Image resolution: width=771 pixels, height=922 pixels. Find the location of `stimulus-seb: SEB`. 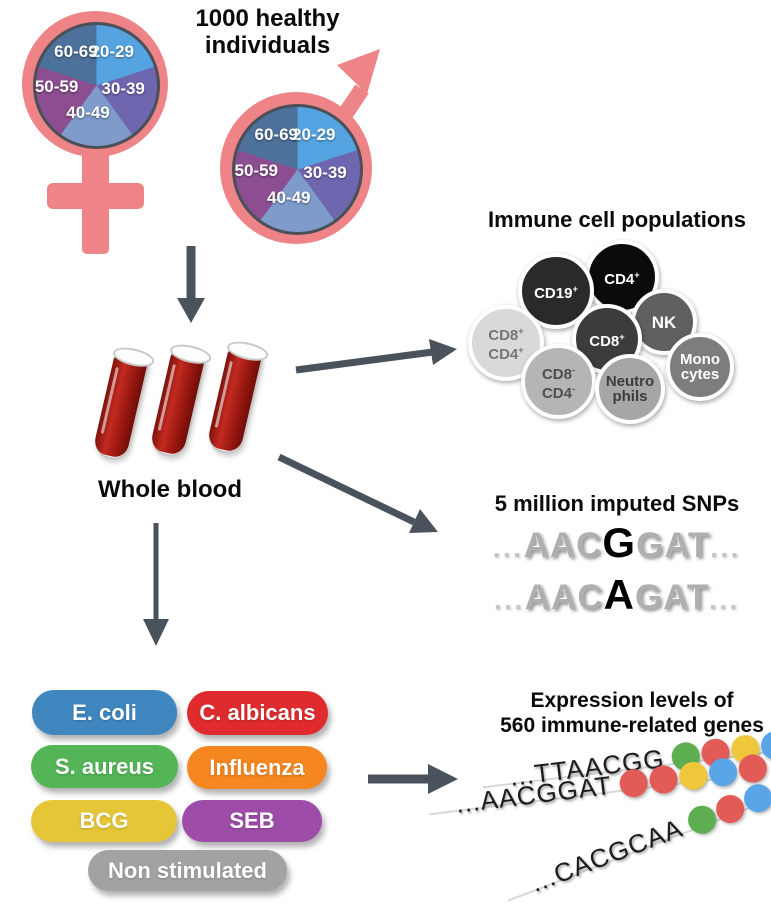

stimulus-seb: SEB is located at coordinates (252, 821).